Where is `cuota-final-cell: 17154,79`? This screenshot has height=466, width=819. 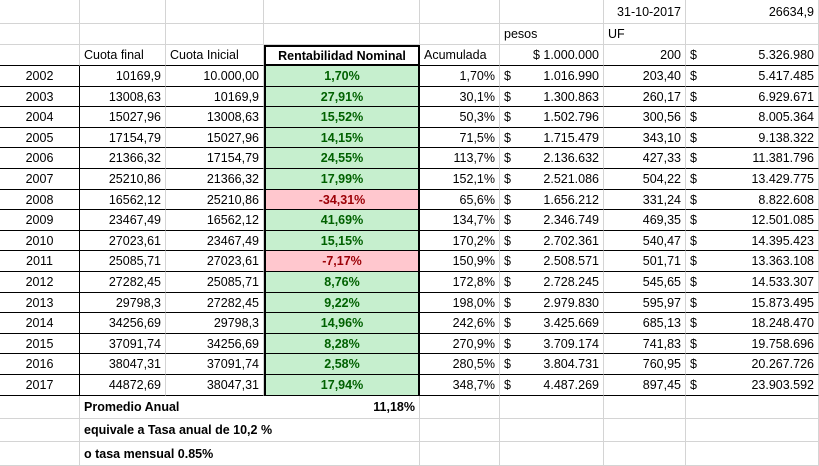 cuota-final-cell: 17154,79 is located at coordinates (123, 138).